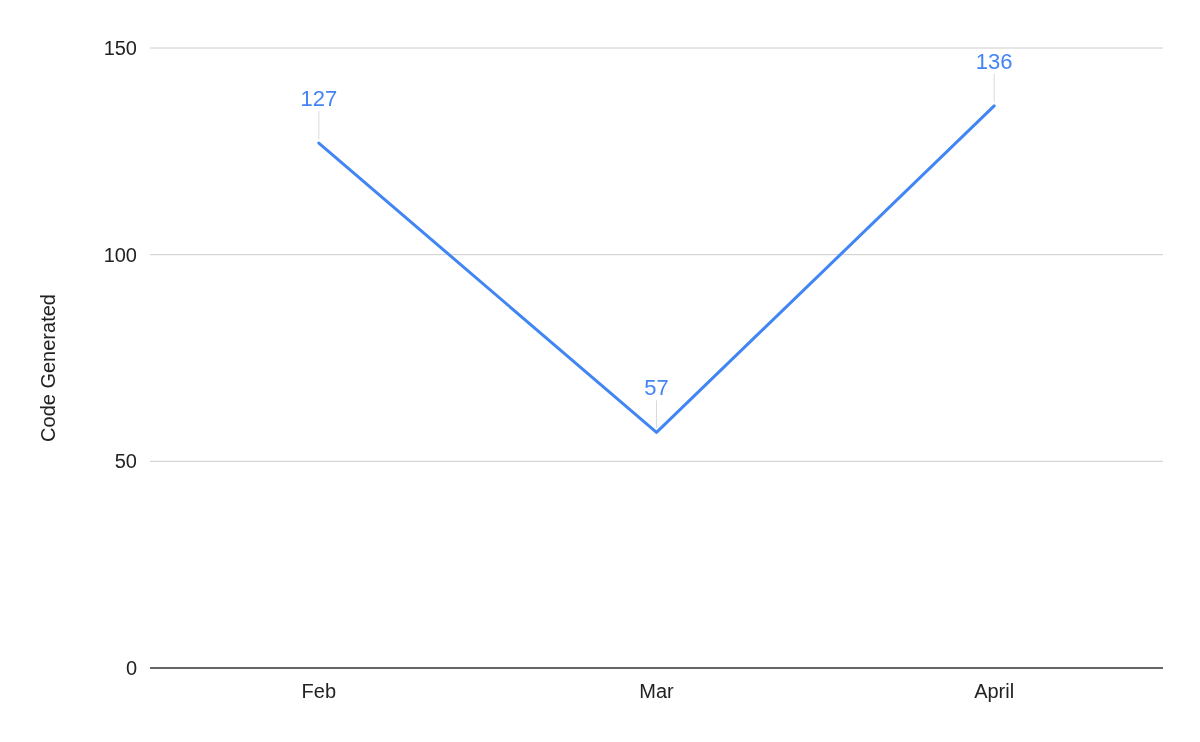 This screenshot has width=1200, height=742. I want to click on x-tick-label: Feb, so click(319, 691).